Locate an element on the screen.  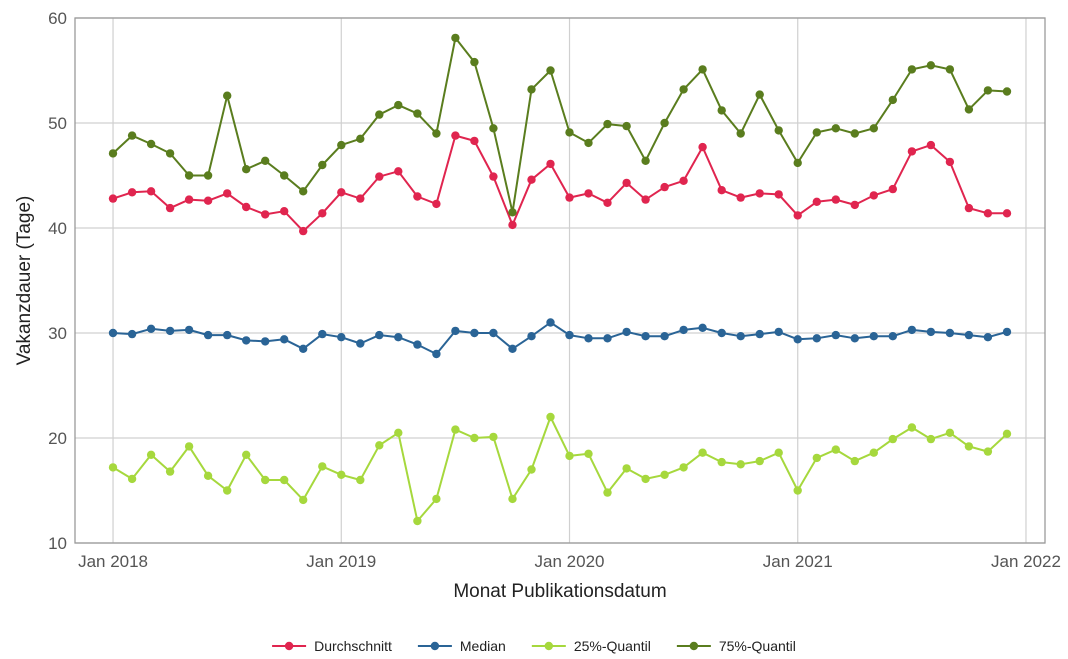
x-axis-ticks: Jan 2018 Jan 2019 Jan 2020 Jan 2021 Jan 2022 is located at coordinates (569, 561).